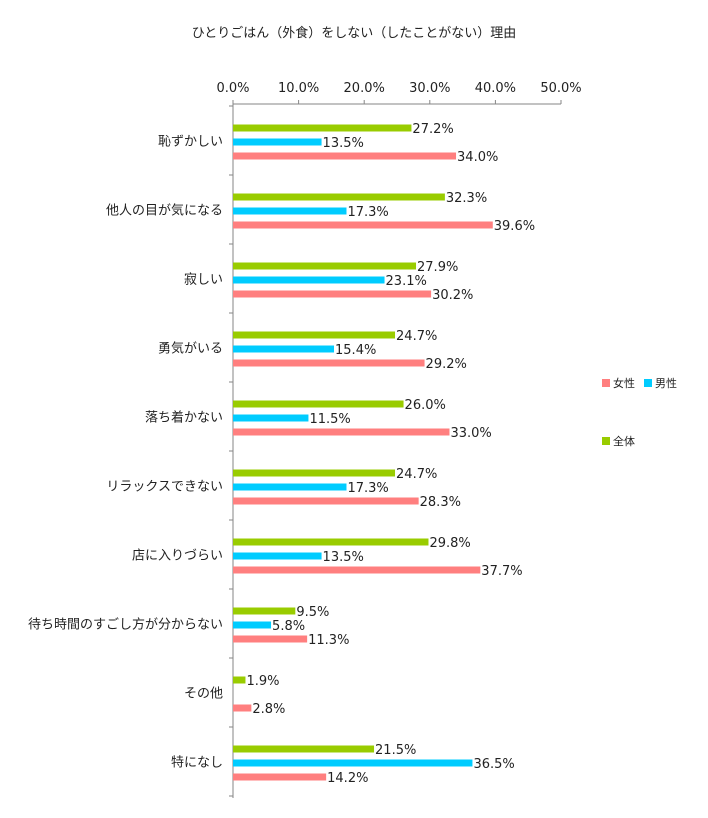 Image resolution: width=708 pixels, height=818 pixels. What do you see at coordinates (232, 88) in the screenshot?
I see `x-tick-label: 0.0%` at bounding box center [232, 88].